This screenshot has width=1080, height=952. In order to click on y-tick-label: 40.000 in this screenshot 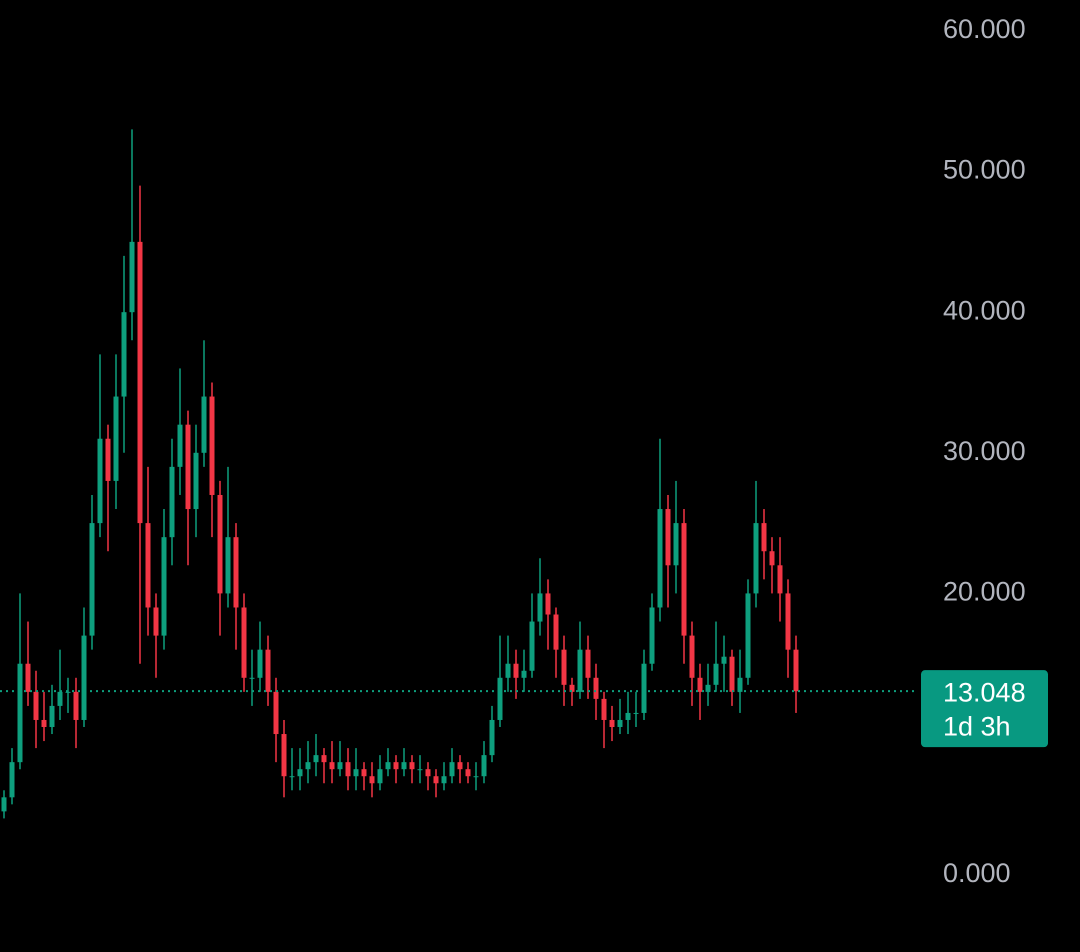, I will do `click(984, 310)`.